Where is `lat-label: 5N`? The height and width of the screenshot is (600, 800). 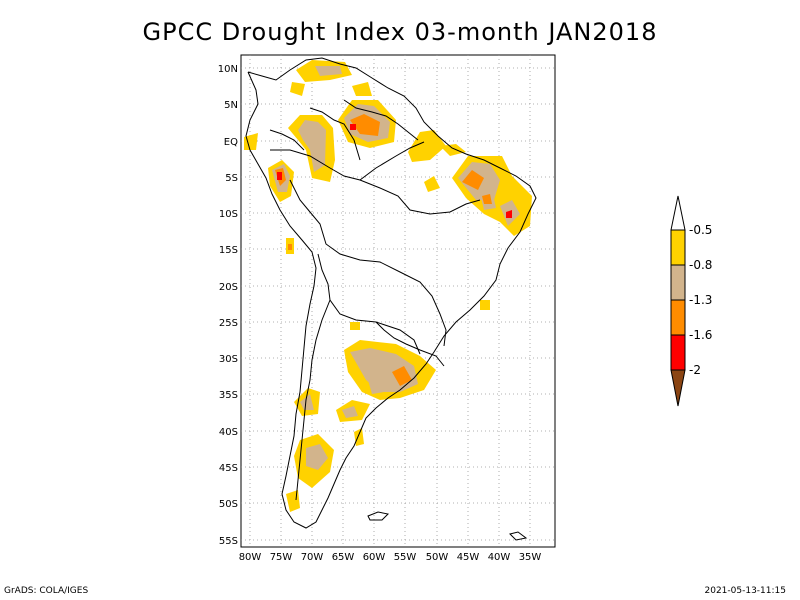 lat-label: 5N is located at coordinates (231, 105).